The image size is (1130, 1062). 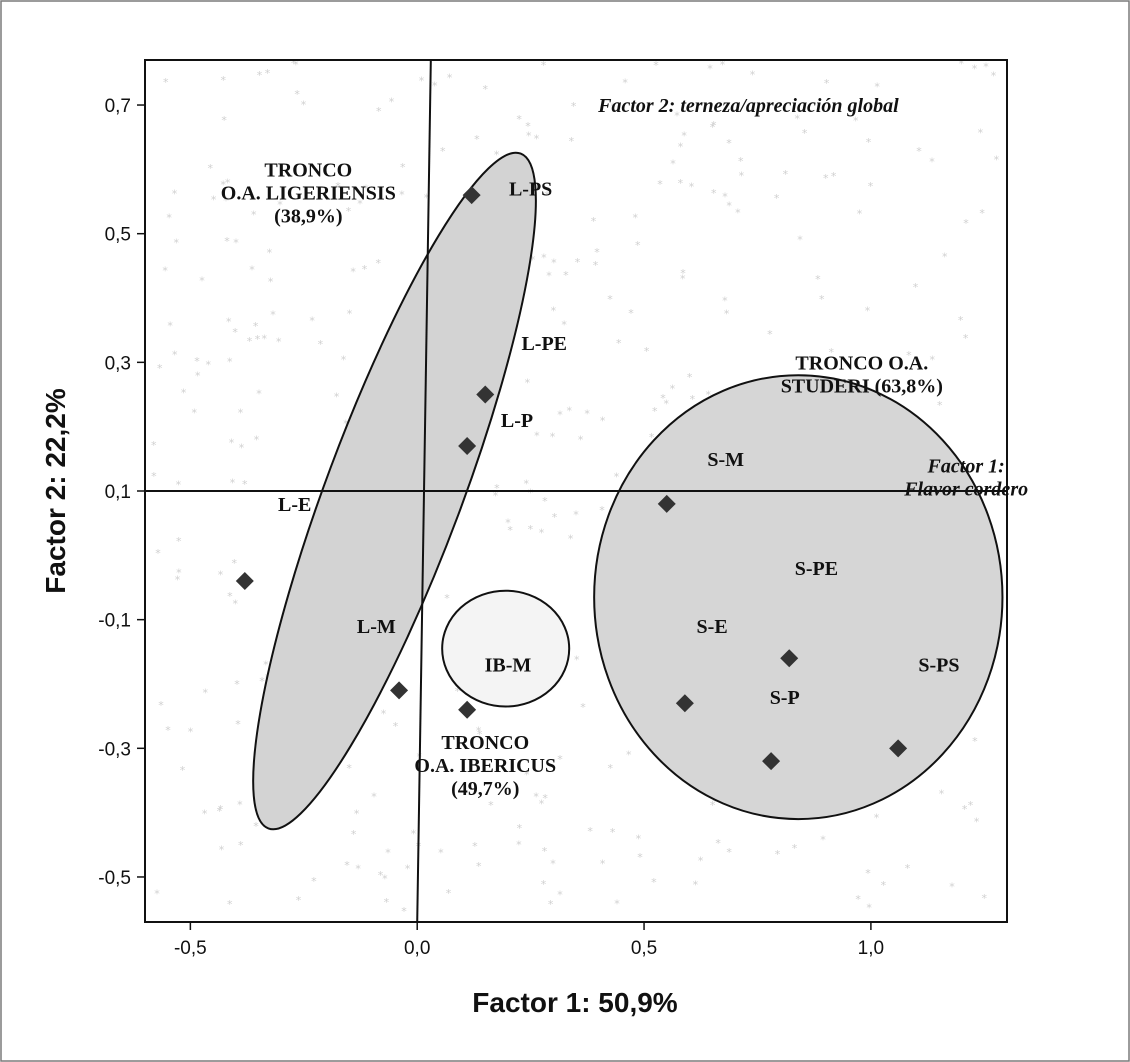 What do you see at coordinates (789, 658) in the screenshot?
I see `point-s-pe` at bounding box center [789, 658].